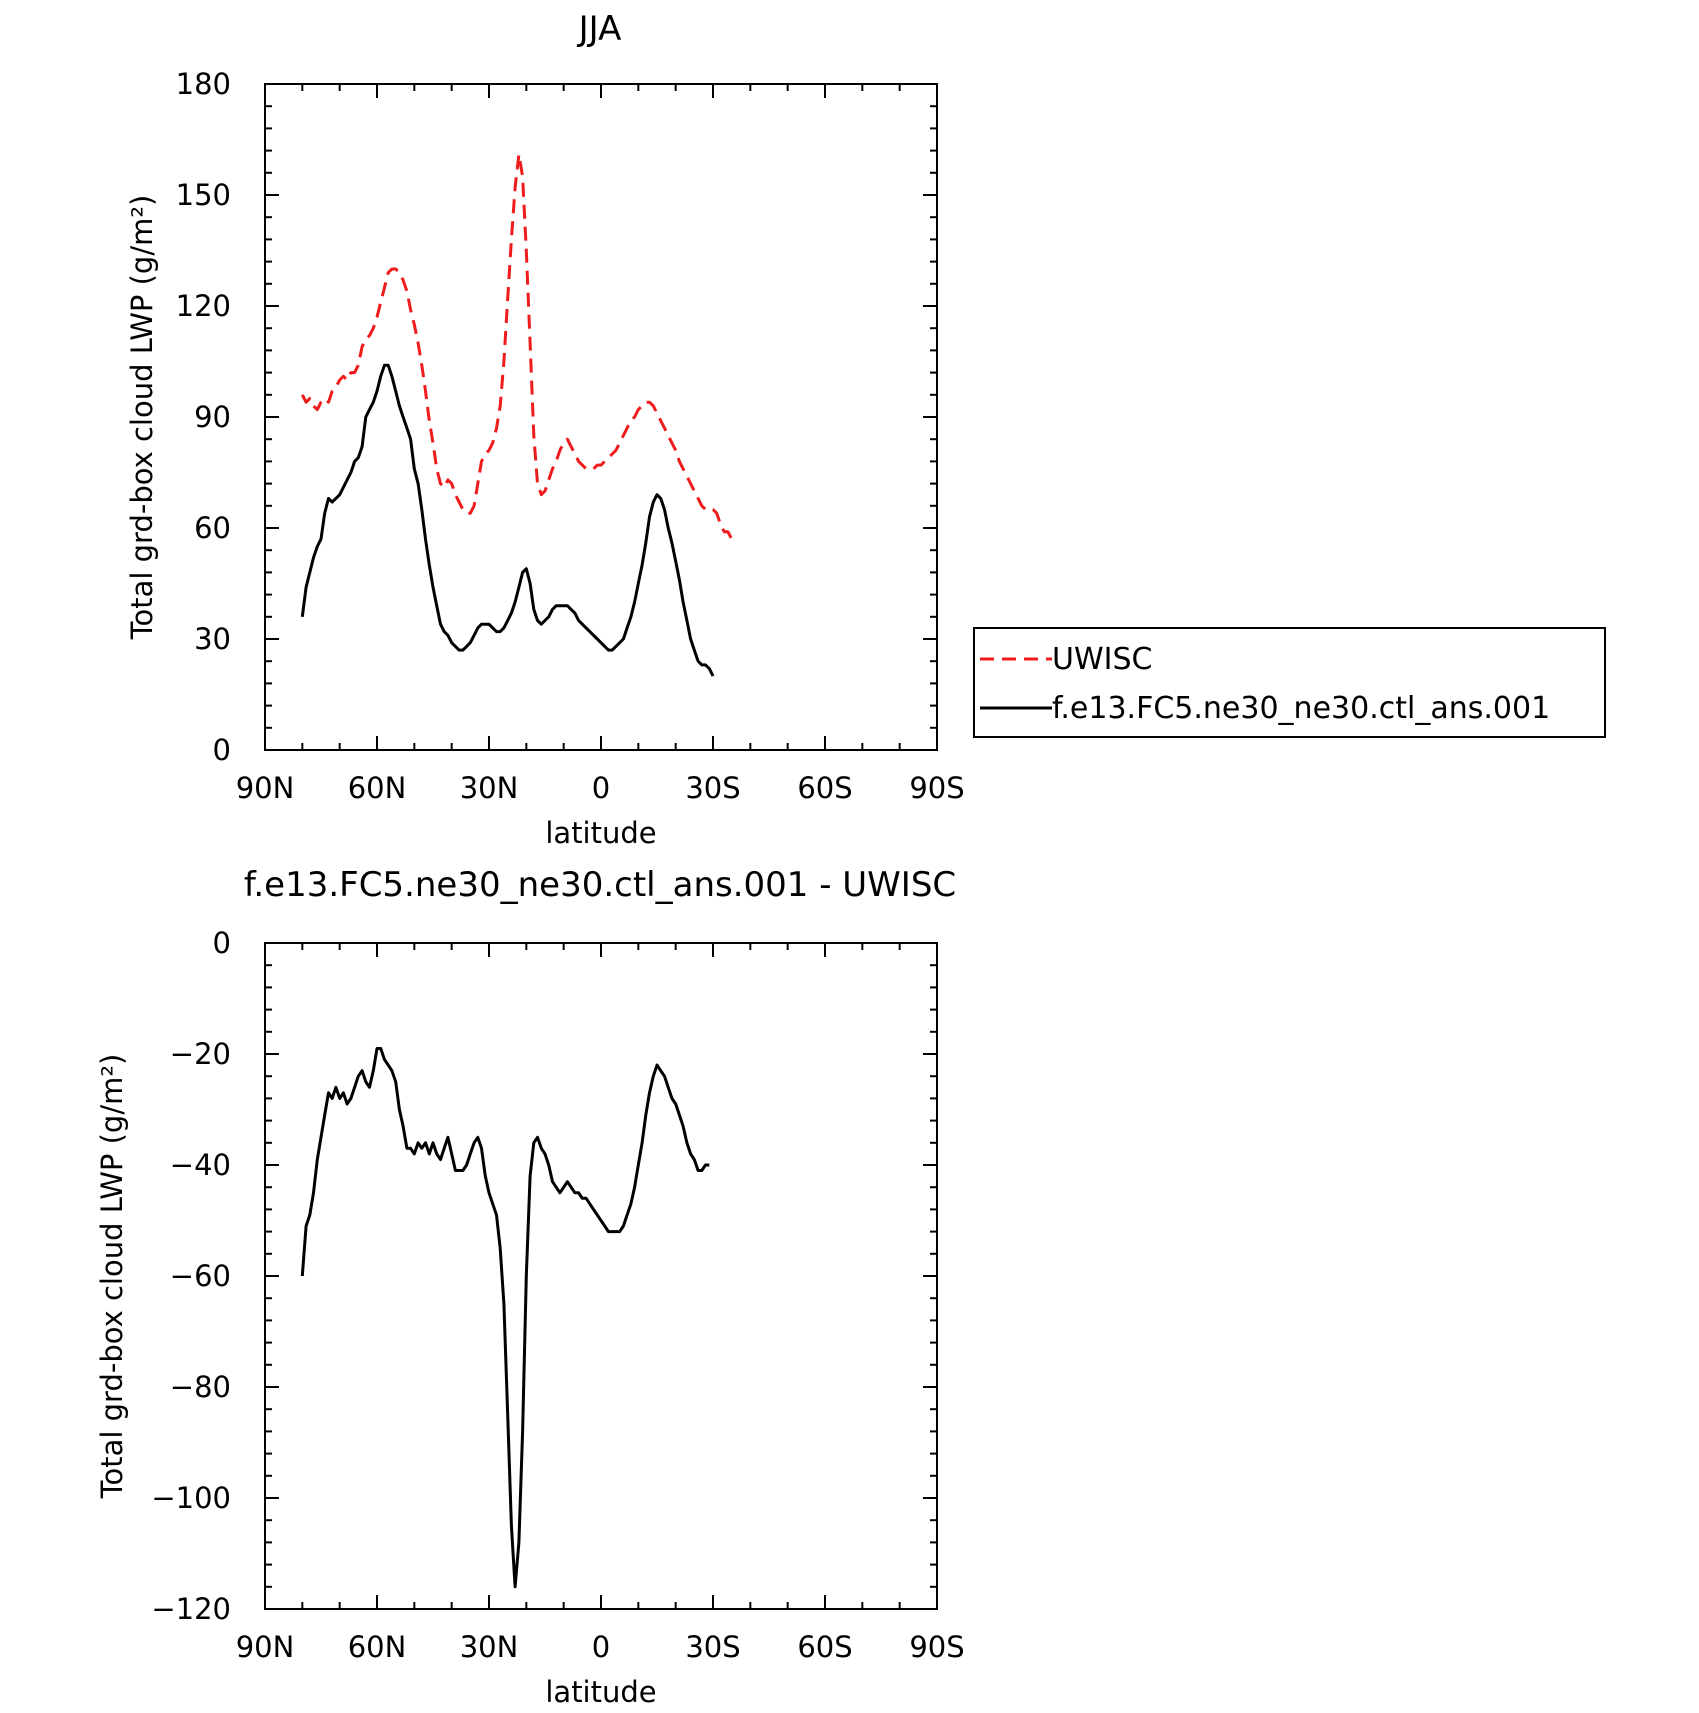 The image size is (1699, 1713). What do you see at coordinates (200, 1054) in the screenshot?
I see `y-tick-label: −20` at bounding box center [200, 1054].